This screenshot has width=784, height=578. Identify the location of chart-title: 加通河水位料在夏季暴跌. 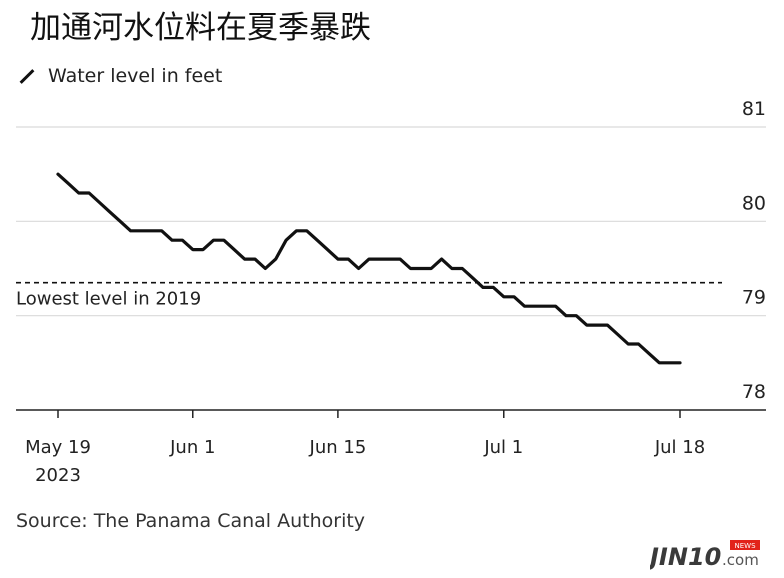
(200, 28).